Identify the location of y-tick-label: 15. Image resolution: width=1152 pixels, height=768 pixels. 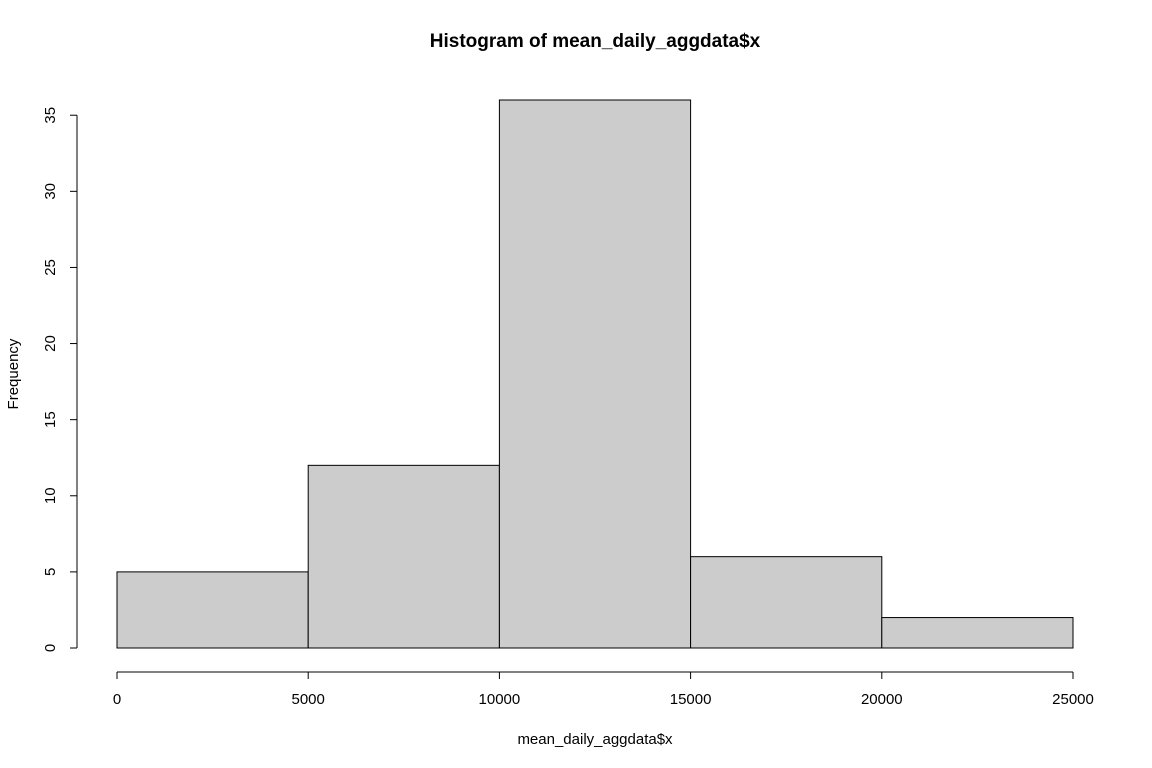
(50, 419).